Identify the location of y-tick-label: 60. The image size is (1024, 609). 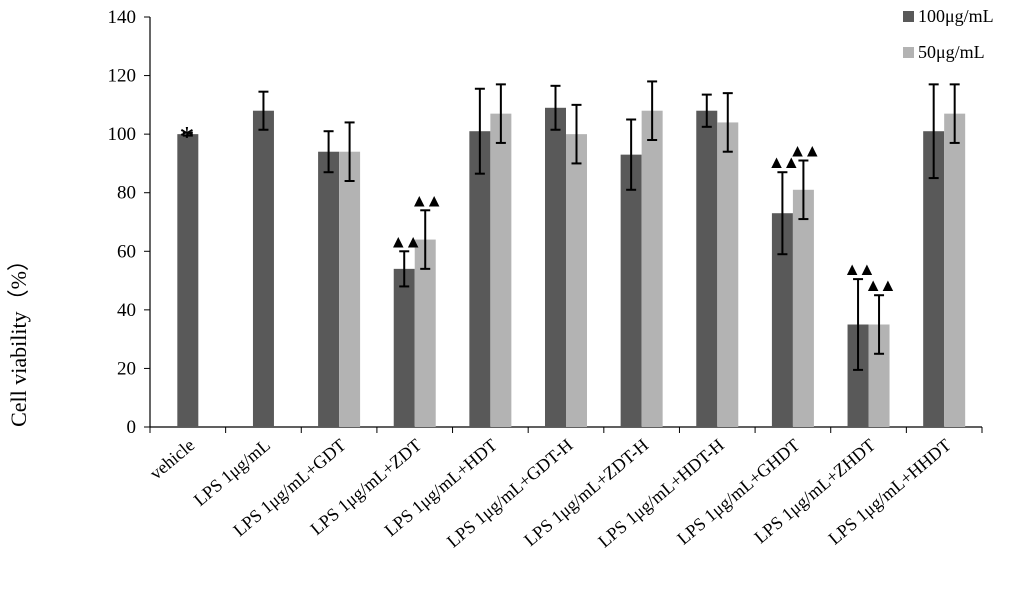
(126, 251).